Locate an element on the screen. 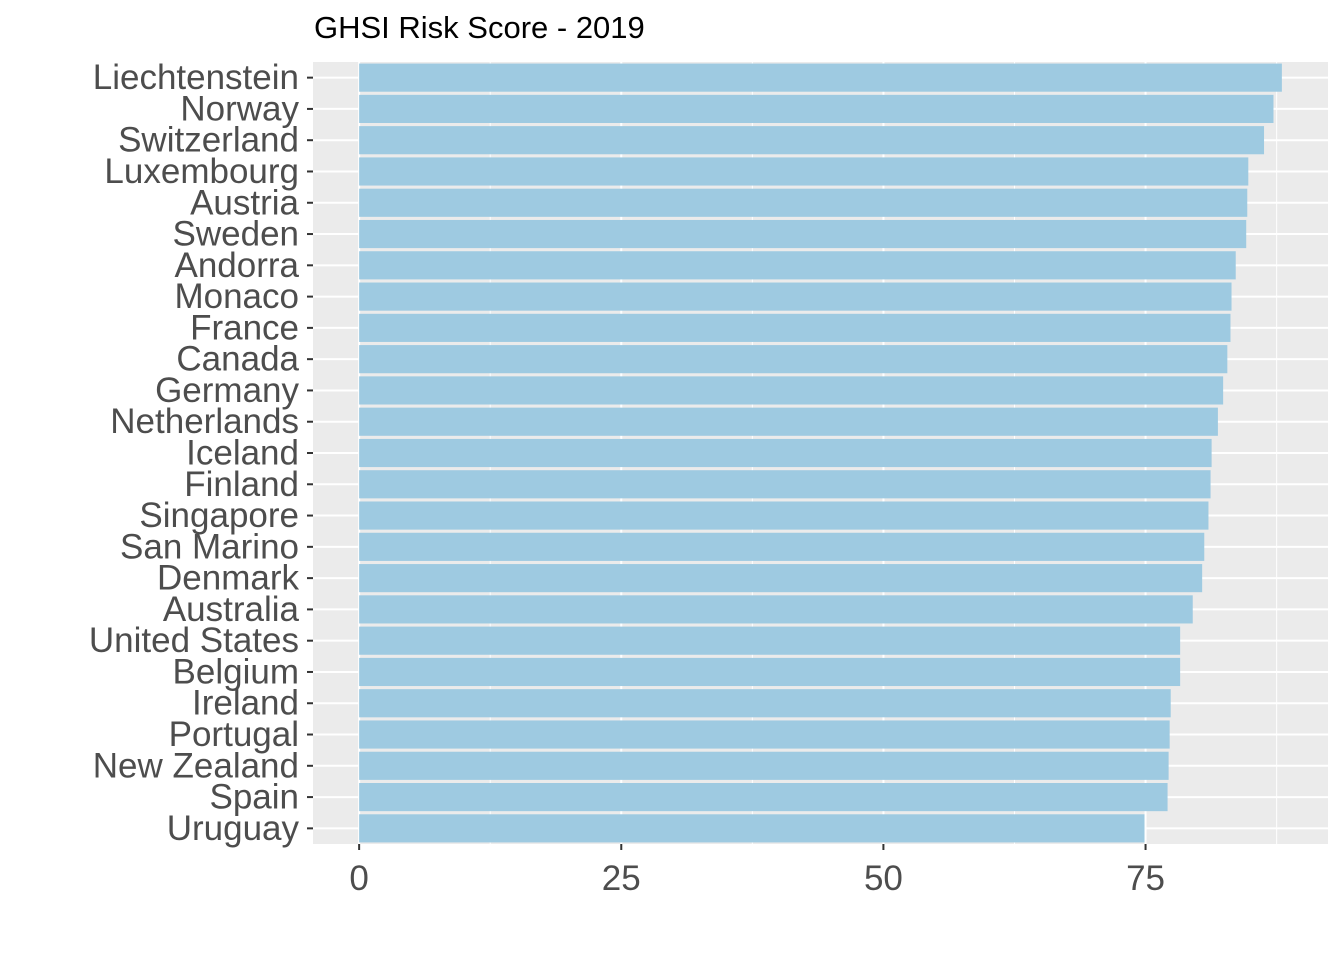 This screenshot has height=960, width=1344. y-tick-label: Luxembourg is located at coordinates (201, 171).